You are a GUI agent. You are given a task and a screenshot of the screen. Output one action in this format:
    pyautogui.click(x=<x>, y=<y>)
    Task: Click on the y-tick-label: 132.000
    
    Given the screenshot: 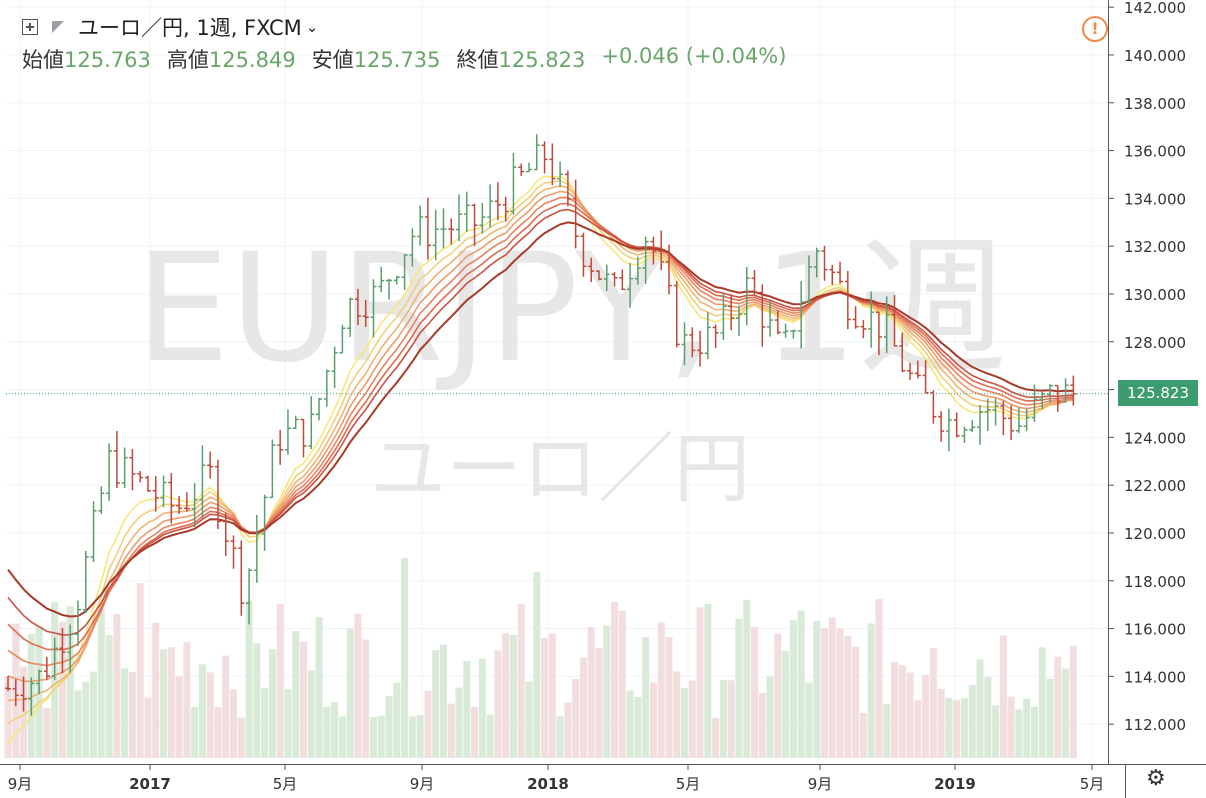 What is the action you would take?
    pyautogui.click(x=1155, y=247)
    